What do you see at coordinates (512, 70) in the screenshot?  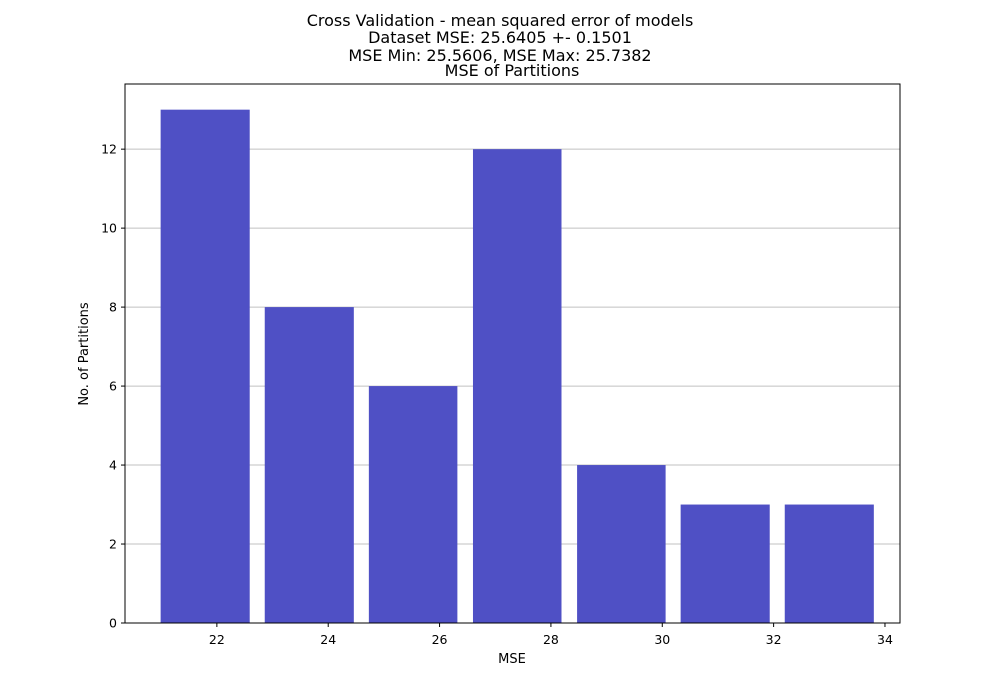 I see `chart-subtitle: MSE of Partitions` at bounding box center [512, 70].